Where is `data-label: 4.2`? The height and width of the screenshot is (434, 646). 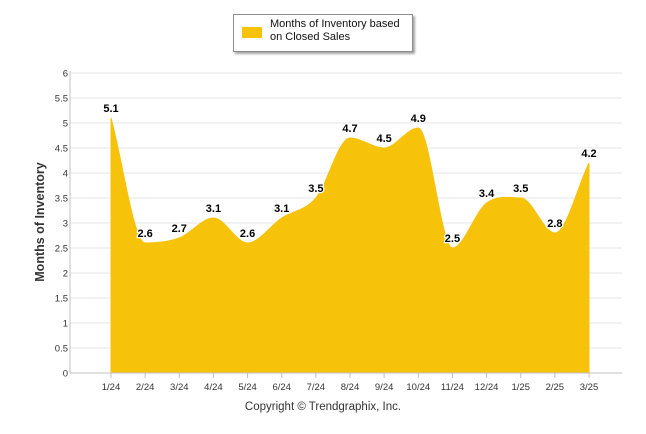
data-label: 4.2 is located at coordinates (588, 154).